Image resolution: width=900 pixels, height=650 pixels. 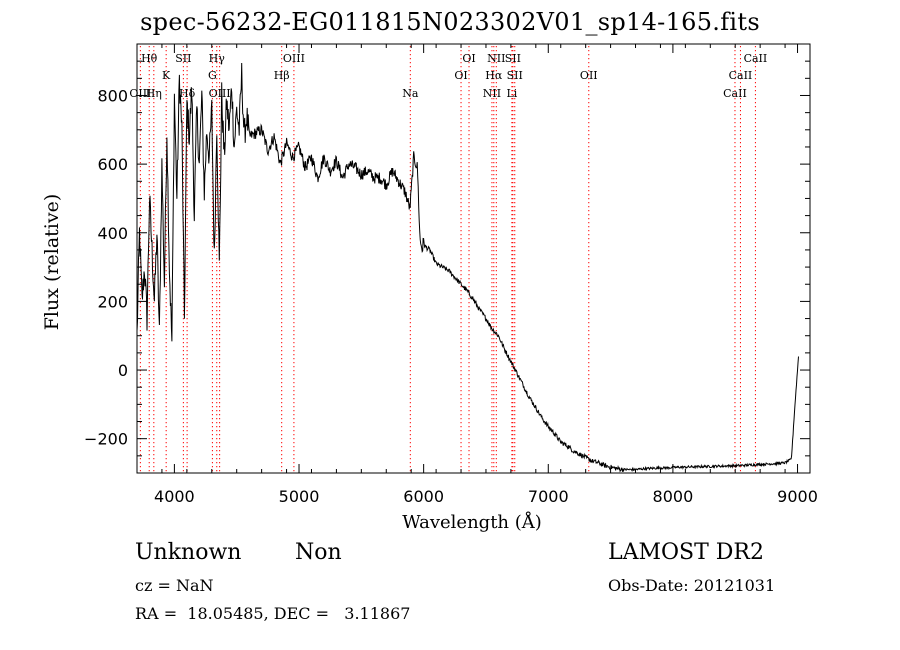 I want to click on line-label-17: SII, so click(x=515, y=75).